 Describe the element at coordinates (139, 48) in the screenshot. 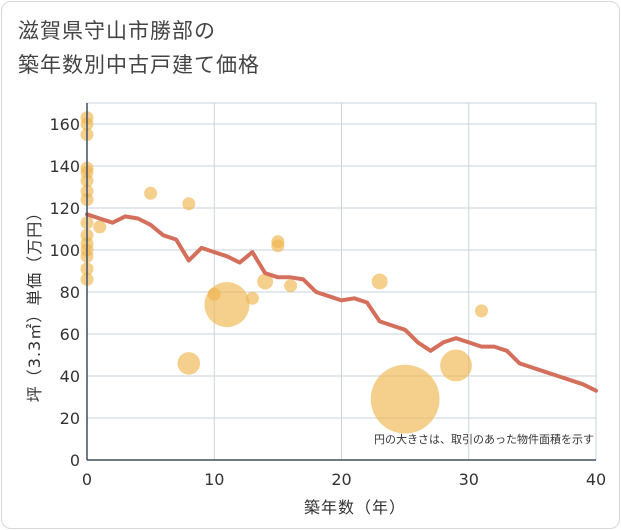

I see `chart-title: 滋賀県守山市勝部の 築年数別中古戸建て価格` at that location.